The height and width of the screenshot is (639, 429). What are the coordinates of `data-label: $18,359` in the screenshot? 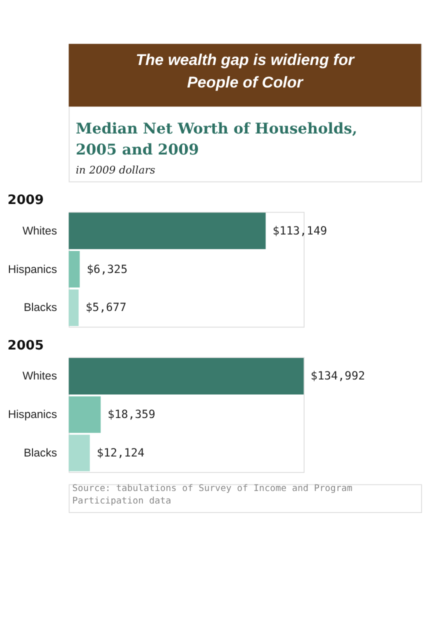 It's located at (132, 415).